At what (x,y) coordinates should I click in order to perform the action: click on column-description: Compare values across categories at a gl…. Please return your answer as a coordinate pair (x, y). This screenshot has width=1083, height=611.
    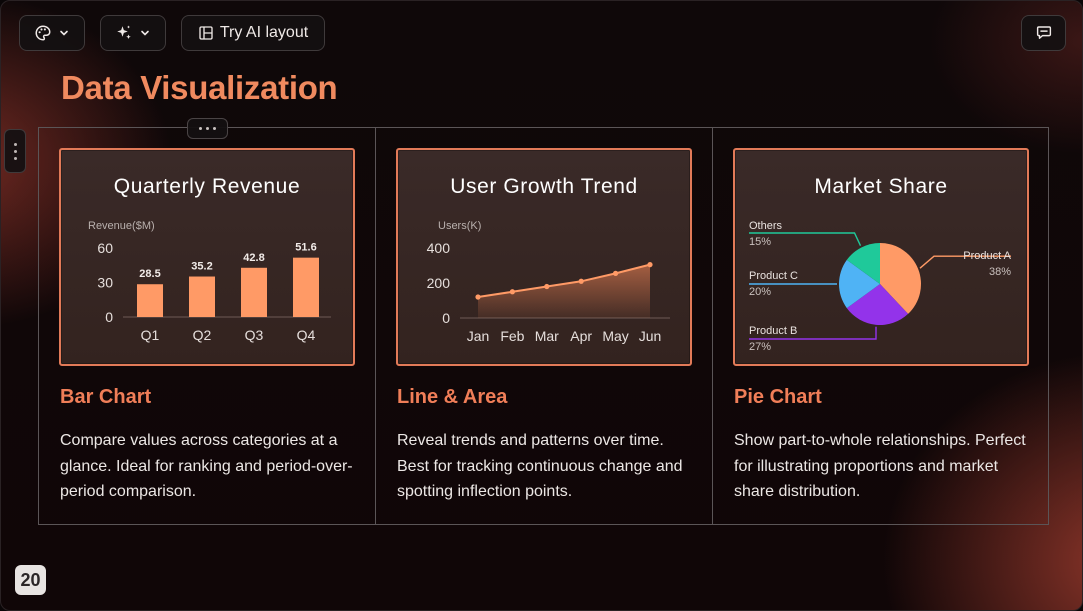
    Looking at the image, I should click on (206, 466).